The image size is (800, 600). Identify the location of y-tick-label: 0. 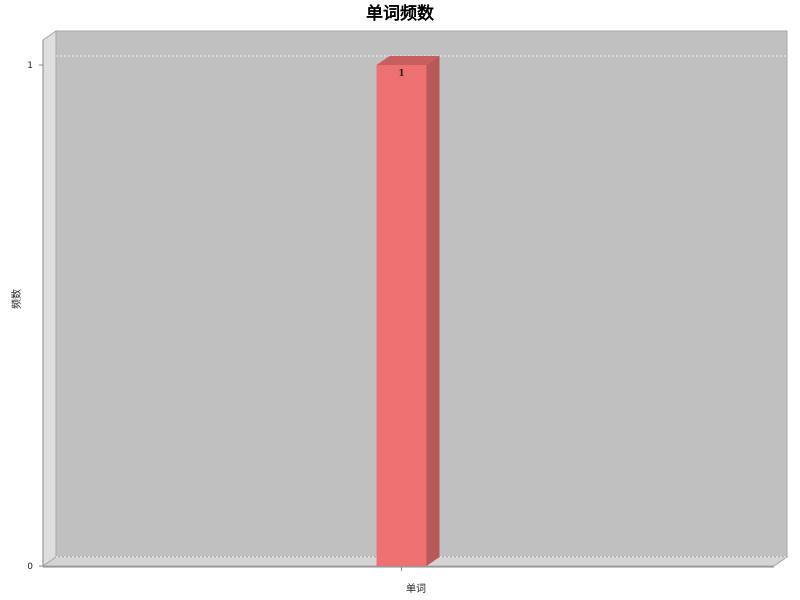
(30, 567).